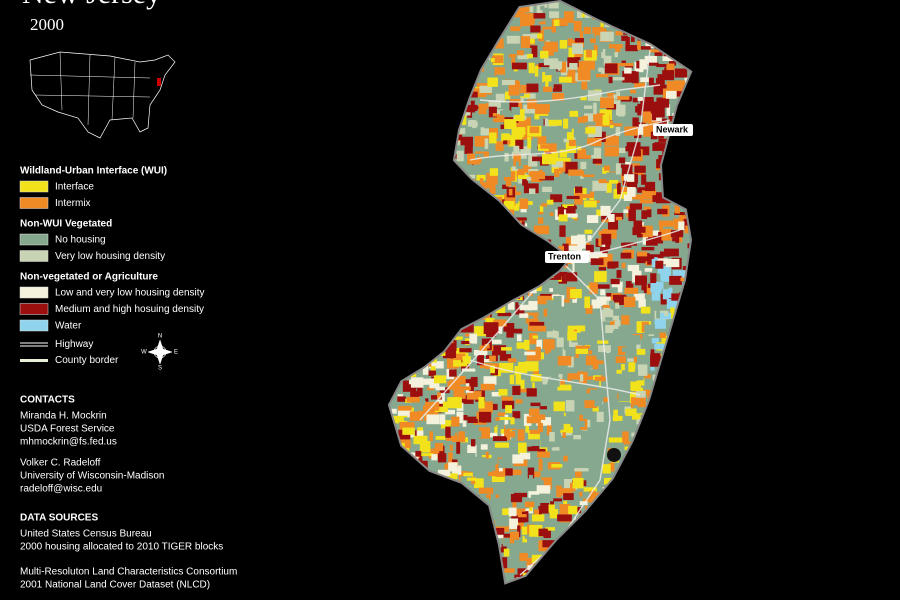  I want to click on legend-group-title: Non-vegetated or Agriculture, so click(89, 277).